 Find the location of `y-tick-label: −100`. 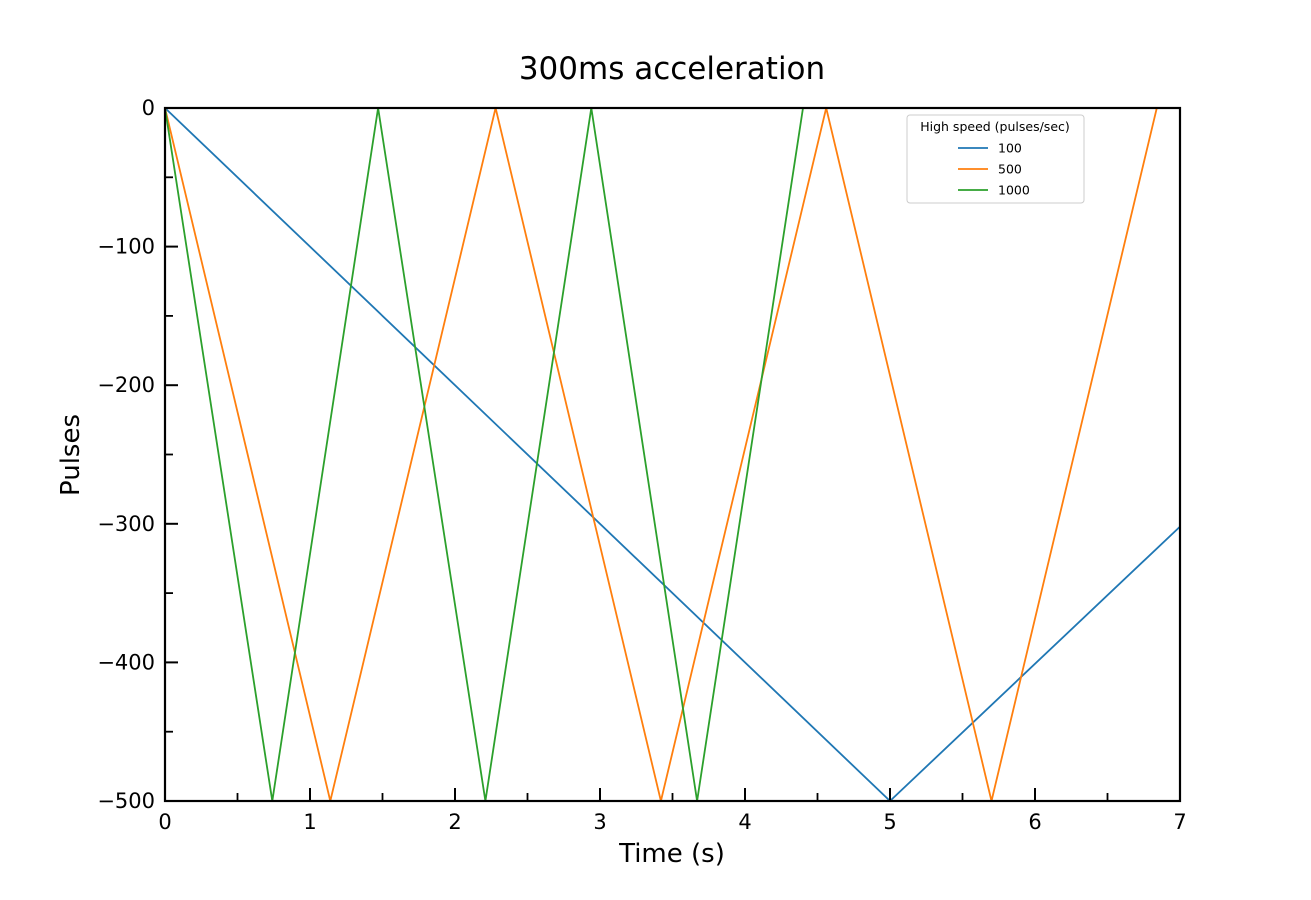

y-tick-label: −100 is located at coordinates (126, 247).